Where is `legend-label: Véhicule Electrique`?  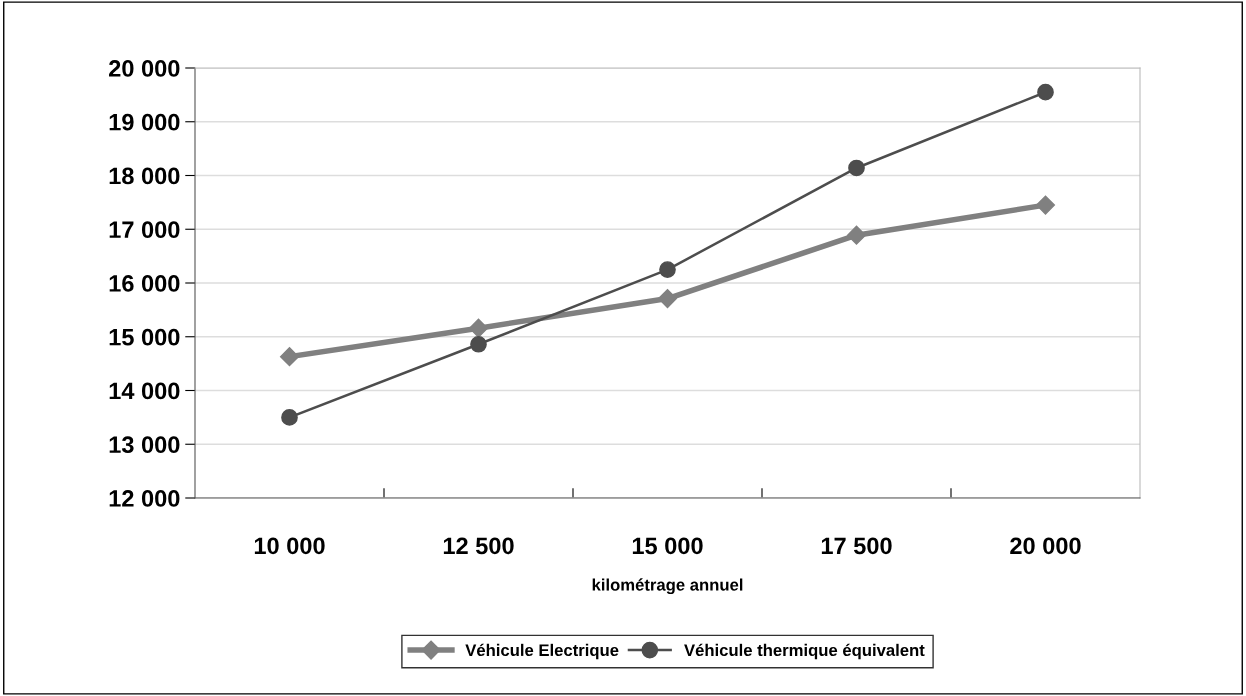 legend-label: Véhicule Electrique is located at coordinates (542, 651).